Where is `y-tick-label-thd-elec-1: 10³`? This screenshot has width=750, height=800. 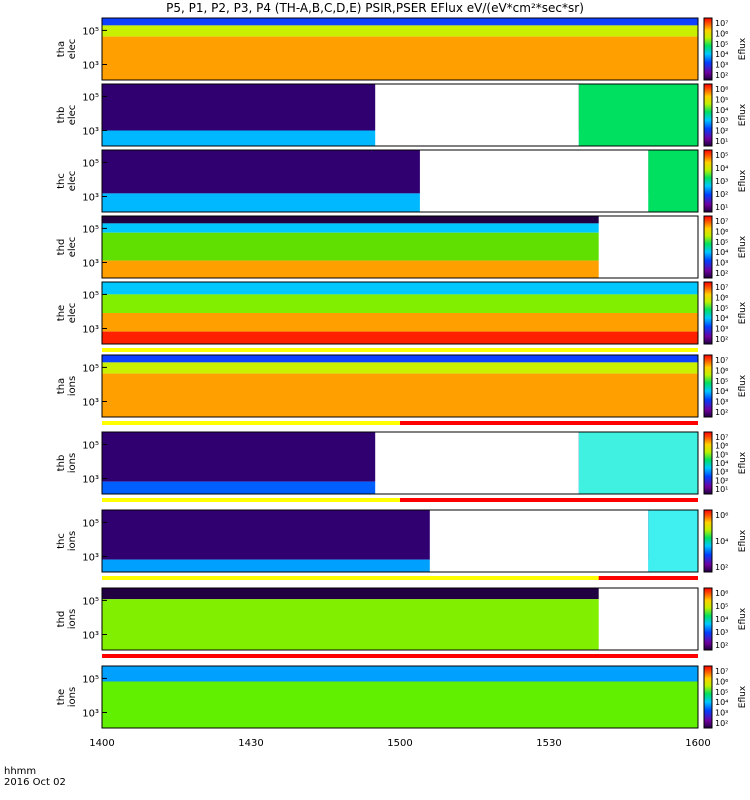 y-tick-label-thd-elec-1: 10³ is located at coordinates (90, 264).